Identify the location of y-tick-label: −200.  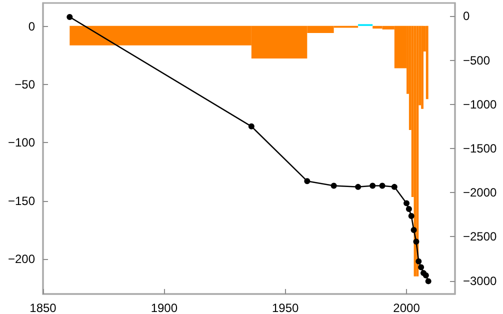
(22, 259).